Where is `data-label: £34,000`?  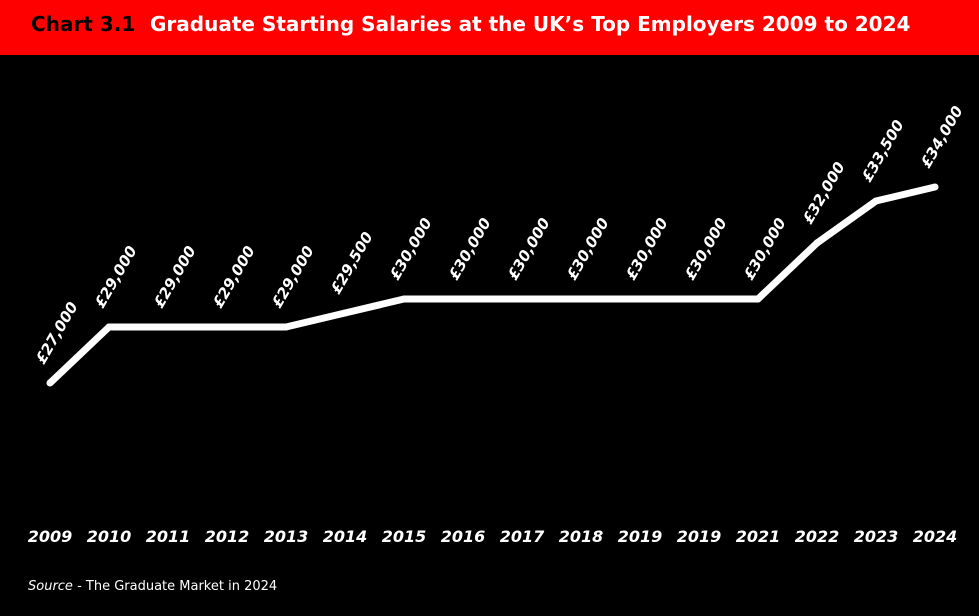
data-label: £34,000 is located at coordinates (942, 137).